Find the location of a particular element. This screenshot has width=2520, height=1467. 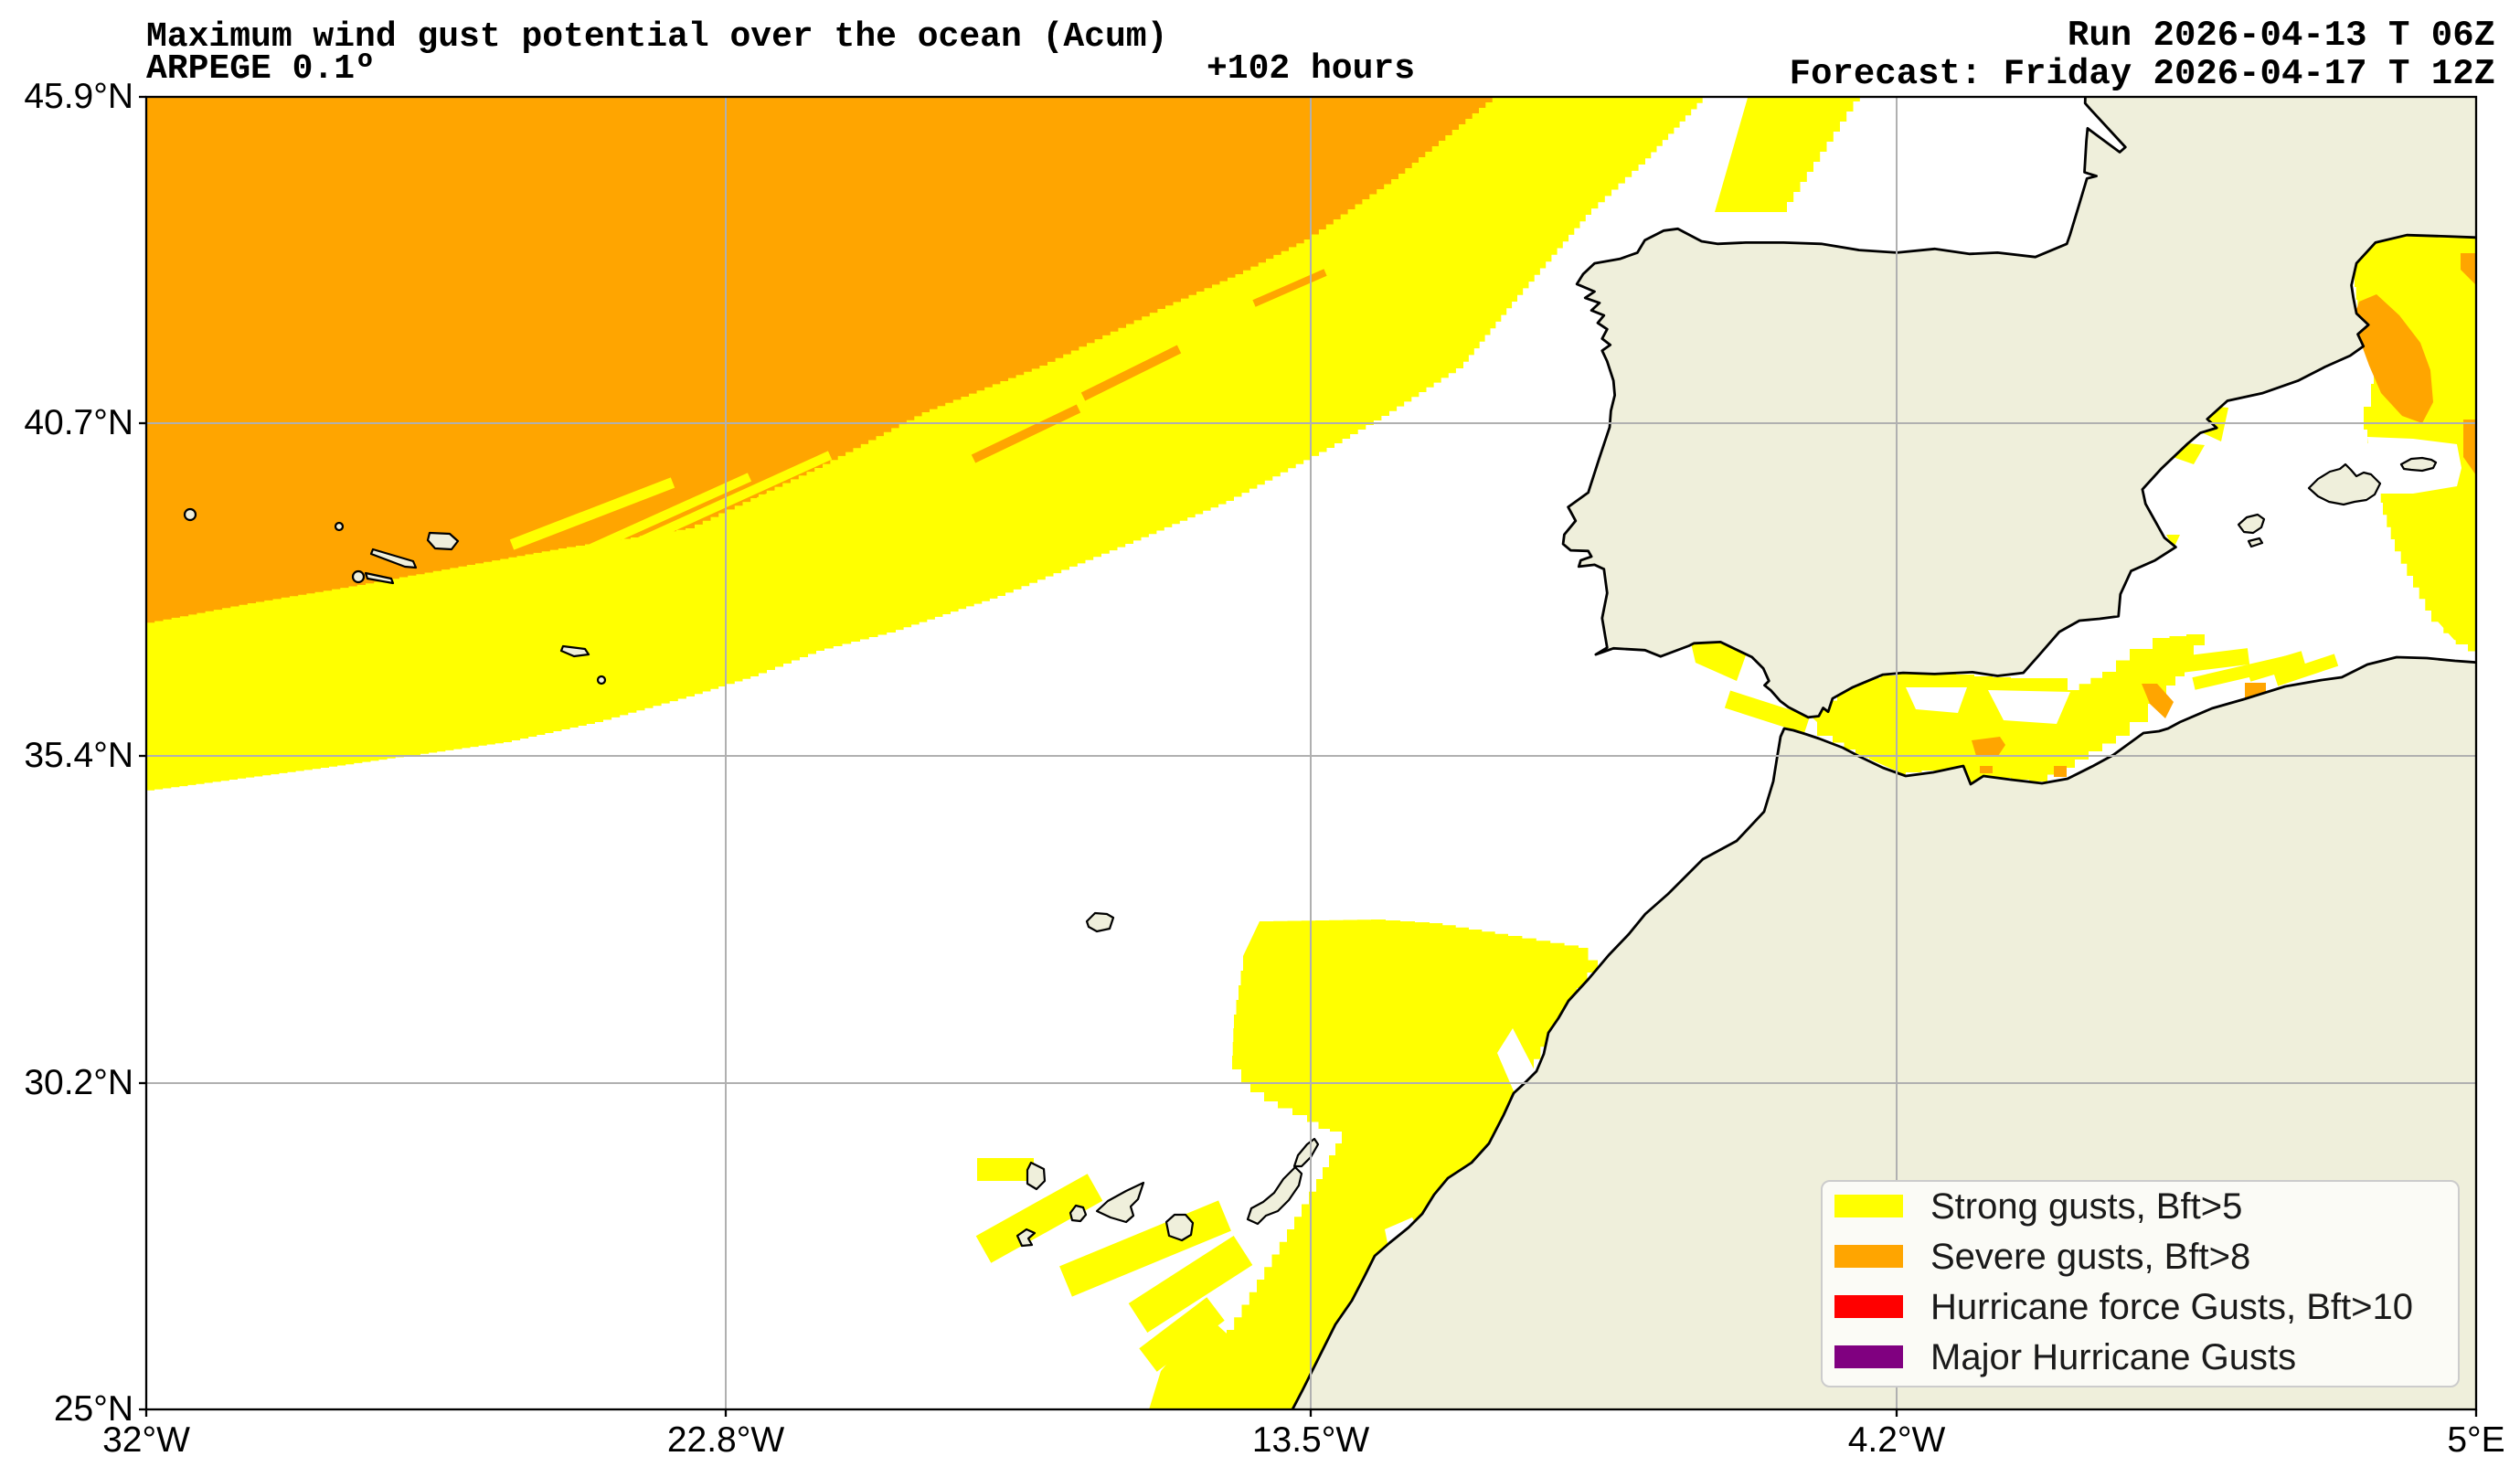

svg-text: Major Hurricane Gusts is located at coordinates (2113, 1357).